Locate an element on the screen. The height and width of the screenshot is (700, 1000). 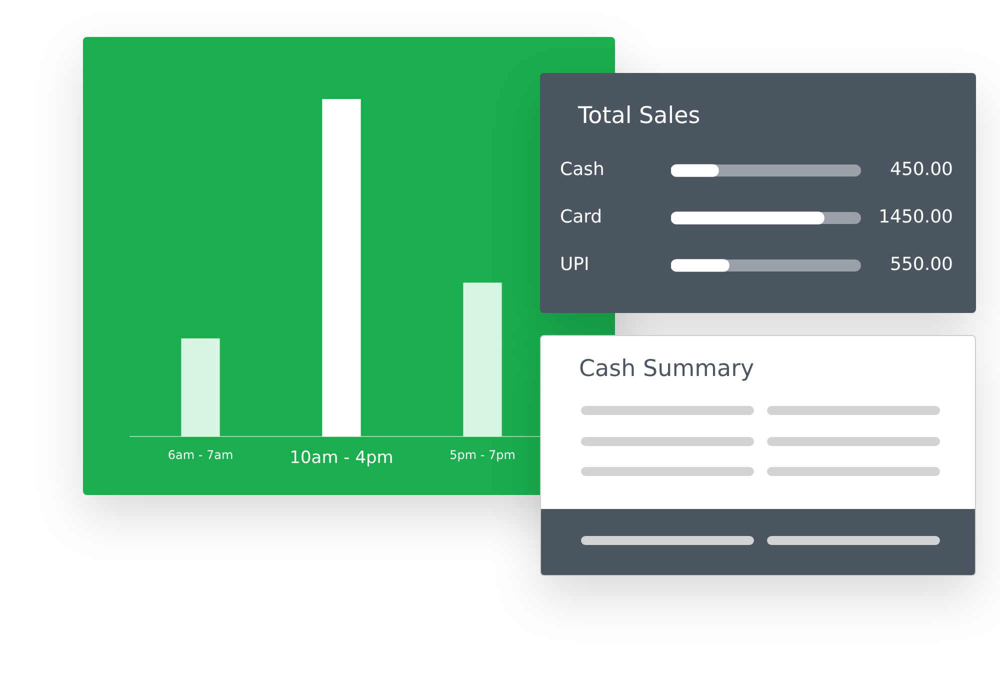
x-tick-label: 6am - 7am is located at coordinates (201, 455).